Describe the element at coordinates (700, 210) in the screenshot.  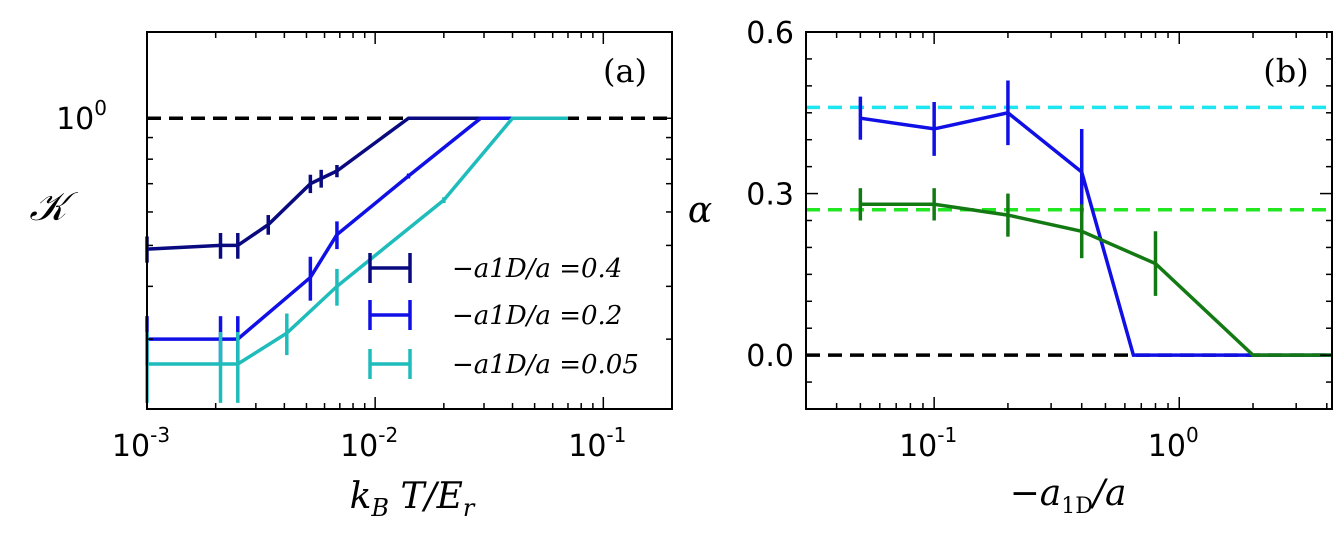
I see `y-axis-label-b: α` at that location.